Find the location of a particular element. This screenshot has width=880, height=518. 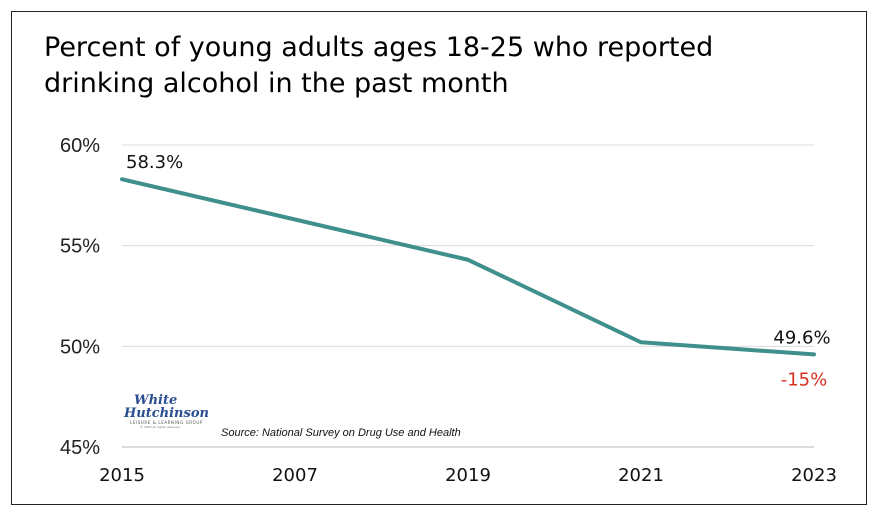

x-tick-label: 2019 is located at coordinates (468, 475).